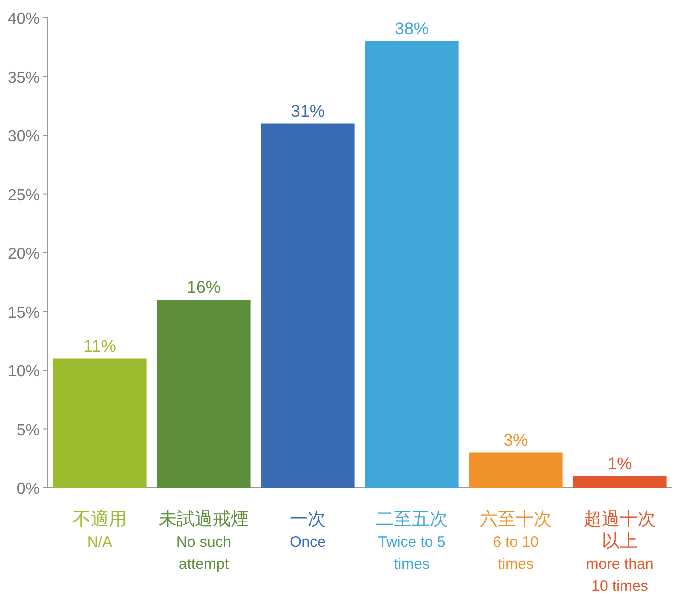 The width and height of the screenshot is (684, 602). Describe the element at coordinates (308, 111) in the screenshot. I see `data-label: 31%` at that location.